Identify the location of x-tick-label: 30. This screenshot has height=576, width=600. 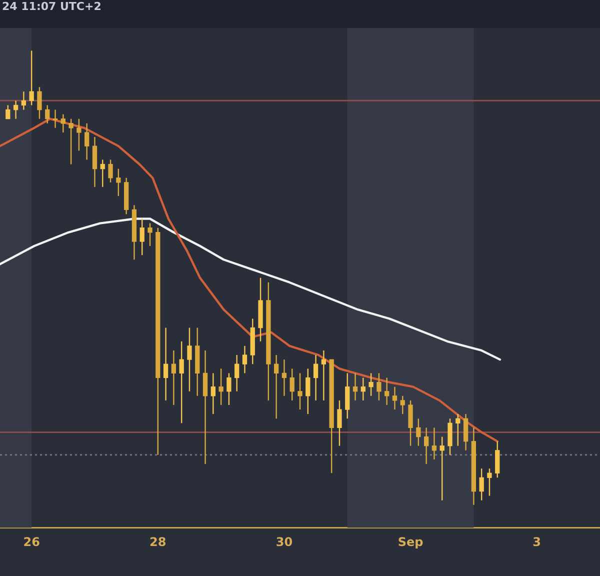
(284, 541).